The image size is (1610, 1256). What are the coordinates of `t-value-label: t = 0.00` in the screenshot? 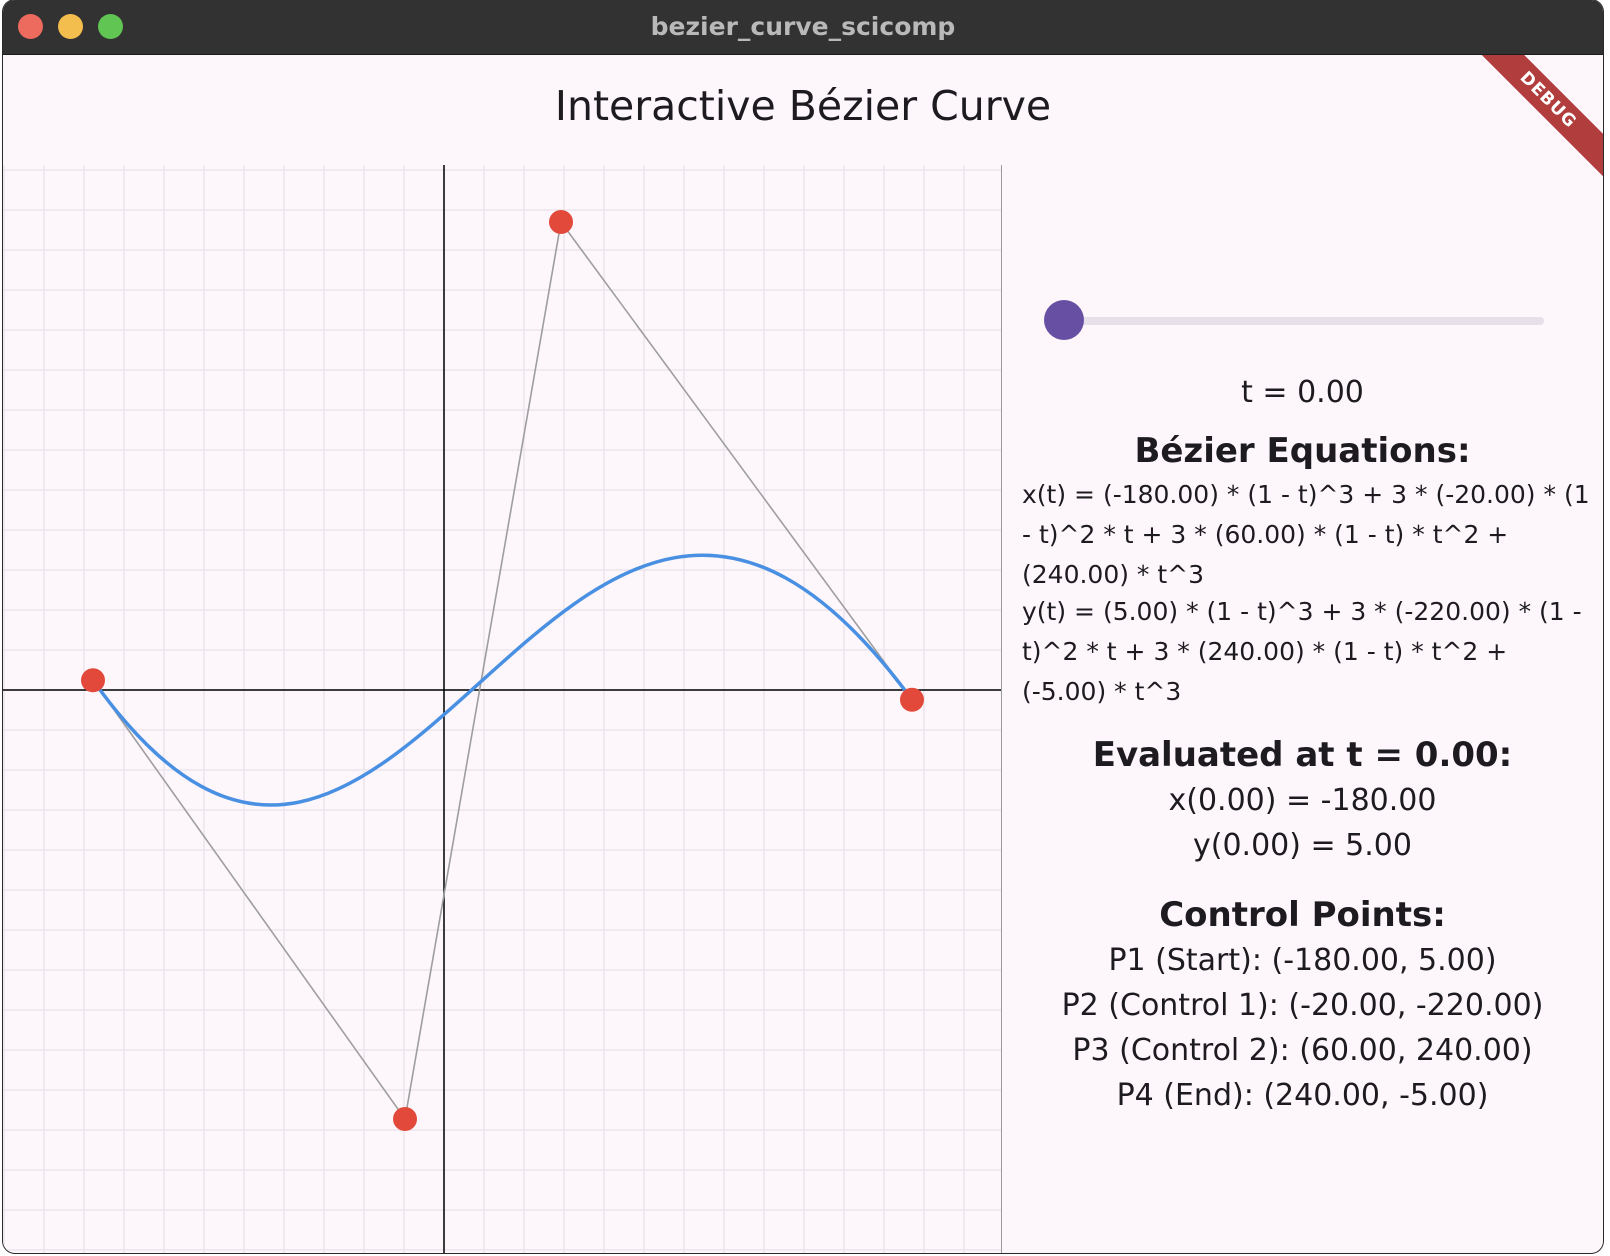 It's located at (1302, 392).